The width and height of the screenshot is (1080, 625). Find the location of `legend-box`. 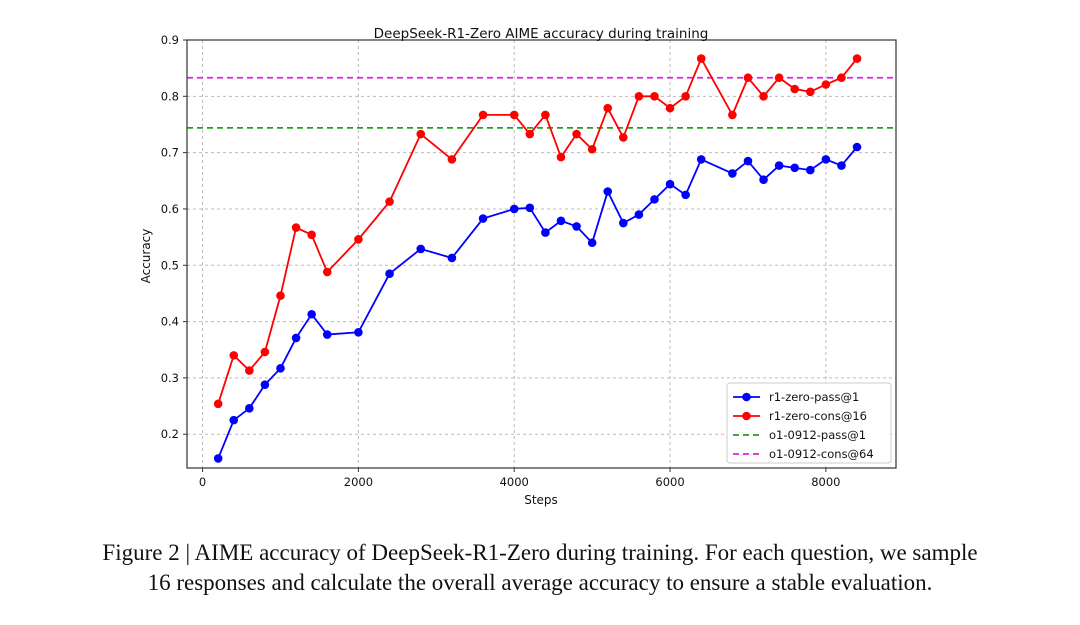

legend-box is located at coordinates (809, 423).